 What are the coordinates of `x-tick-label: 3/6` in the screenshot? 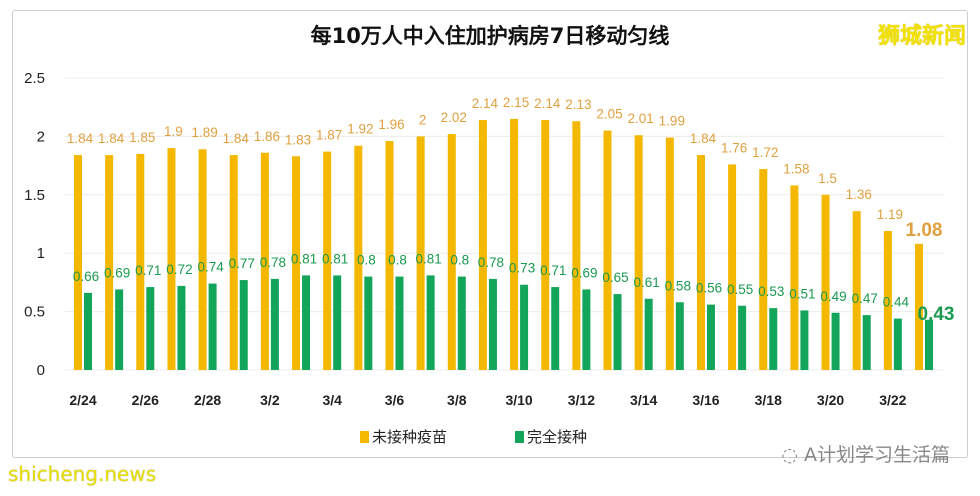 It's located at (395, 400).